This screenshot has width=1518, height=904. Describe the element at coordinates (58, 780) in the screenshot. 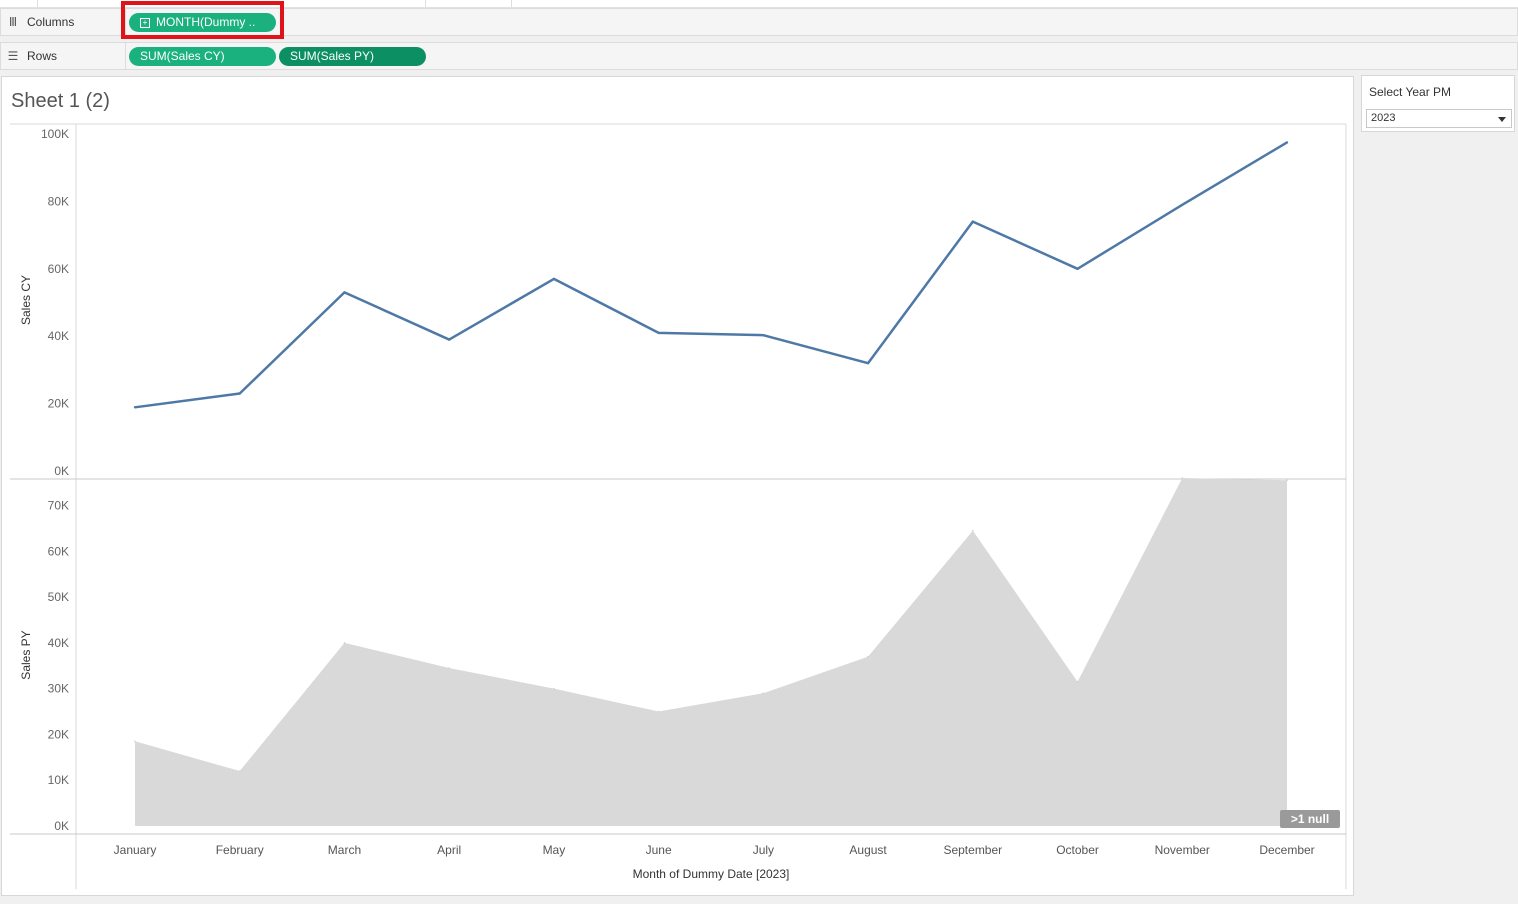

I see `y-tick-label: 10K` at that location.